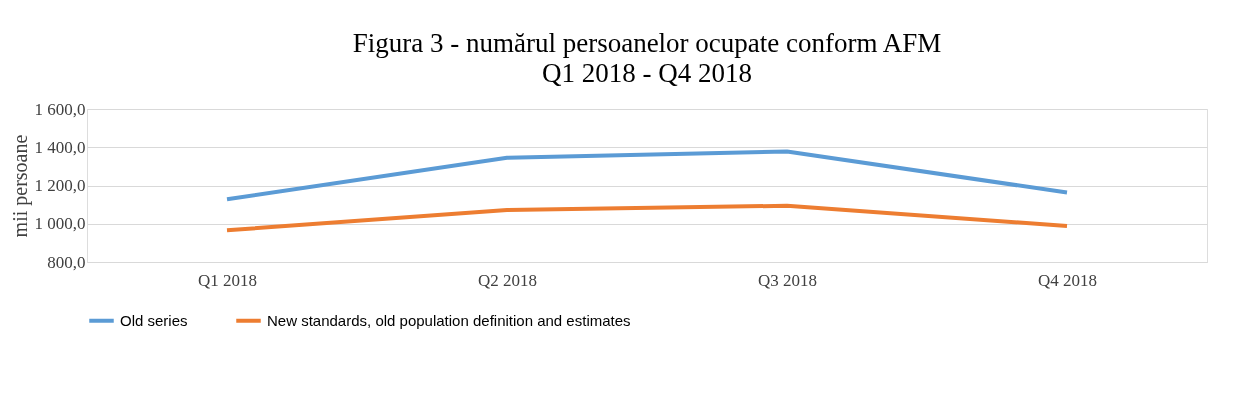 The width and height of the screenshot is (1258, 406). I want to click on x-tick-label: Q4 2018, so click(1067, 280).